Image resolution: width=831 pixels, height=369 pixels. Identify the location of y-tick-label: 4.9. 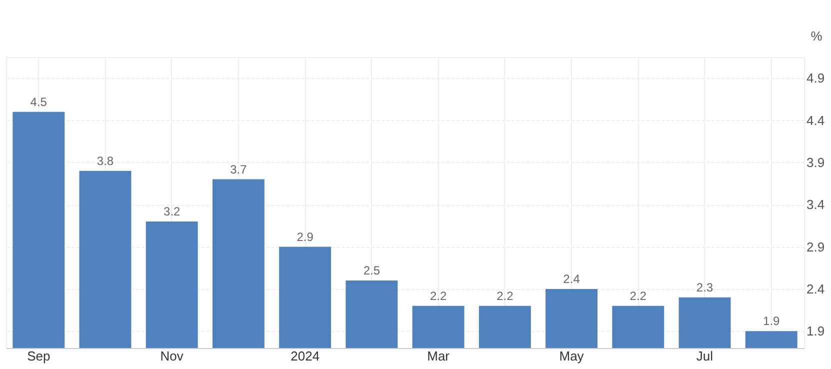
(815, 78).